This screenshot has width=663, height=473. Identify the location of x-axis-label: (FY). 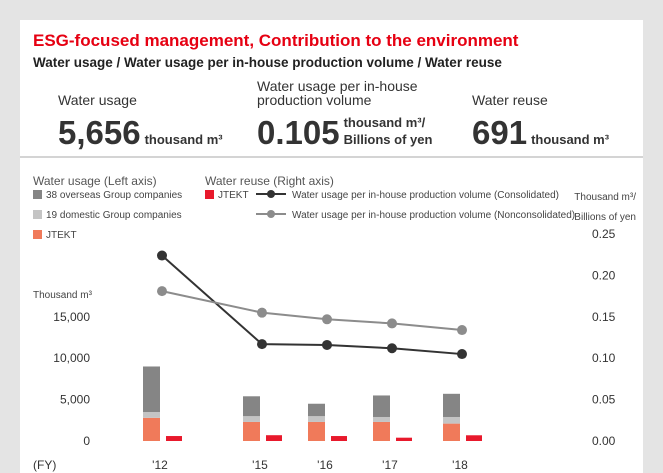
(44, 465).